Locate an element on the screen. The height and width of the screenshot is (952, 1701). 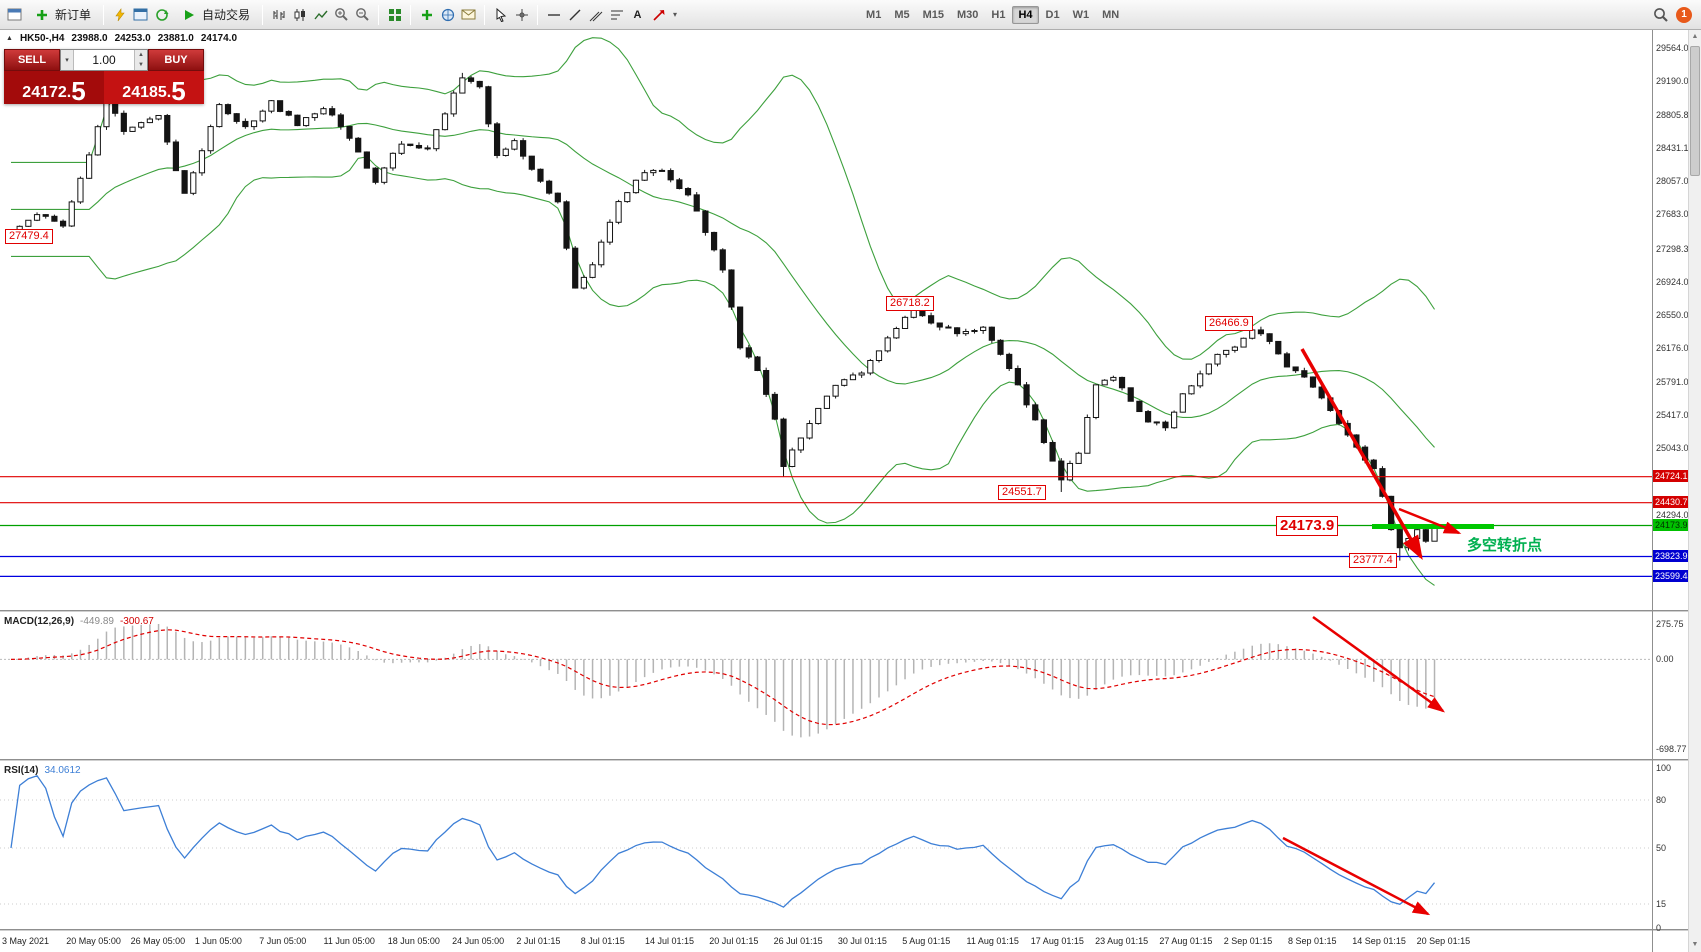
autotrading-button: 自动交易 is located at coordinates (214, 14).